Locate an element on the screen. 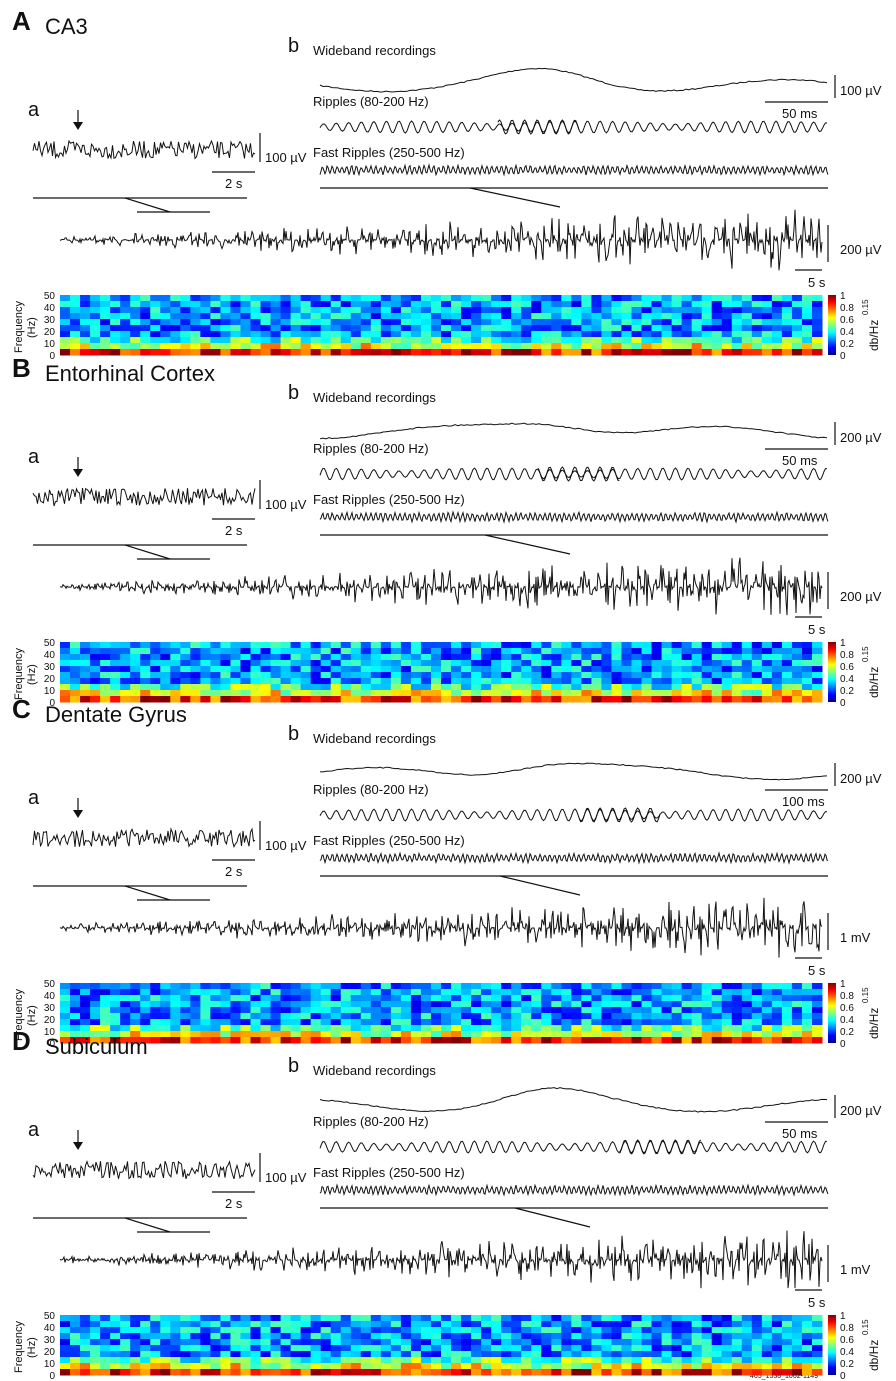 The width and height of the screenshot is (896, 1381). colorbar-exponent: 0.15 is located at coordinates (865, 307).